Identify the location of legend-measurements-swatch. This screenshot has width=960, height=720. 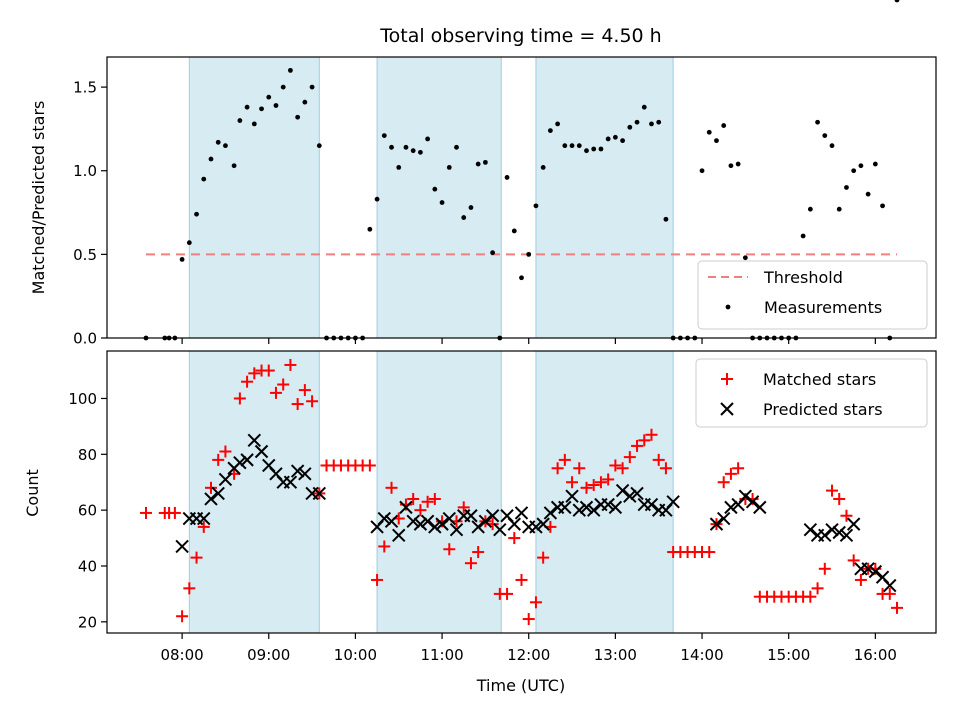
(728, 307).